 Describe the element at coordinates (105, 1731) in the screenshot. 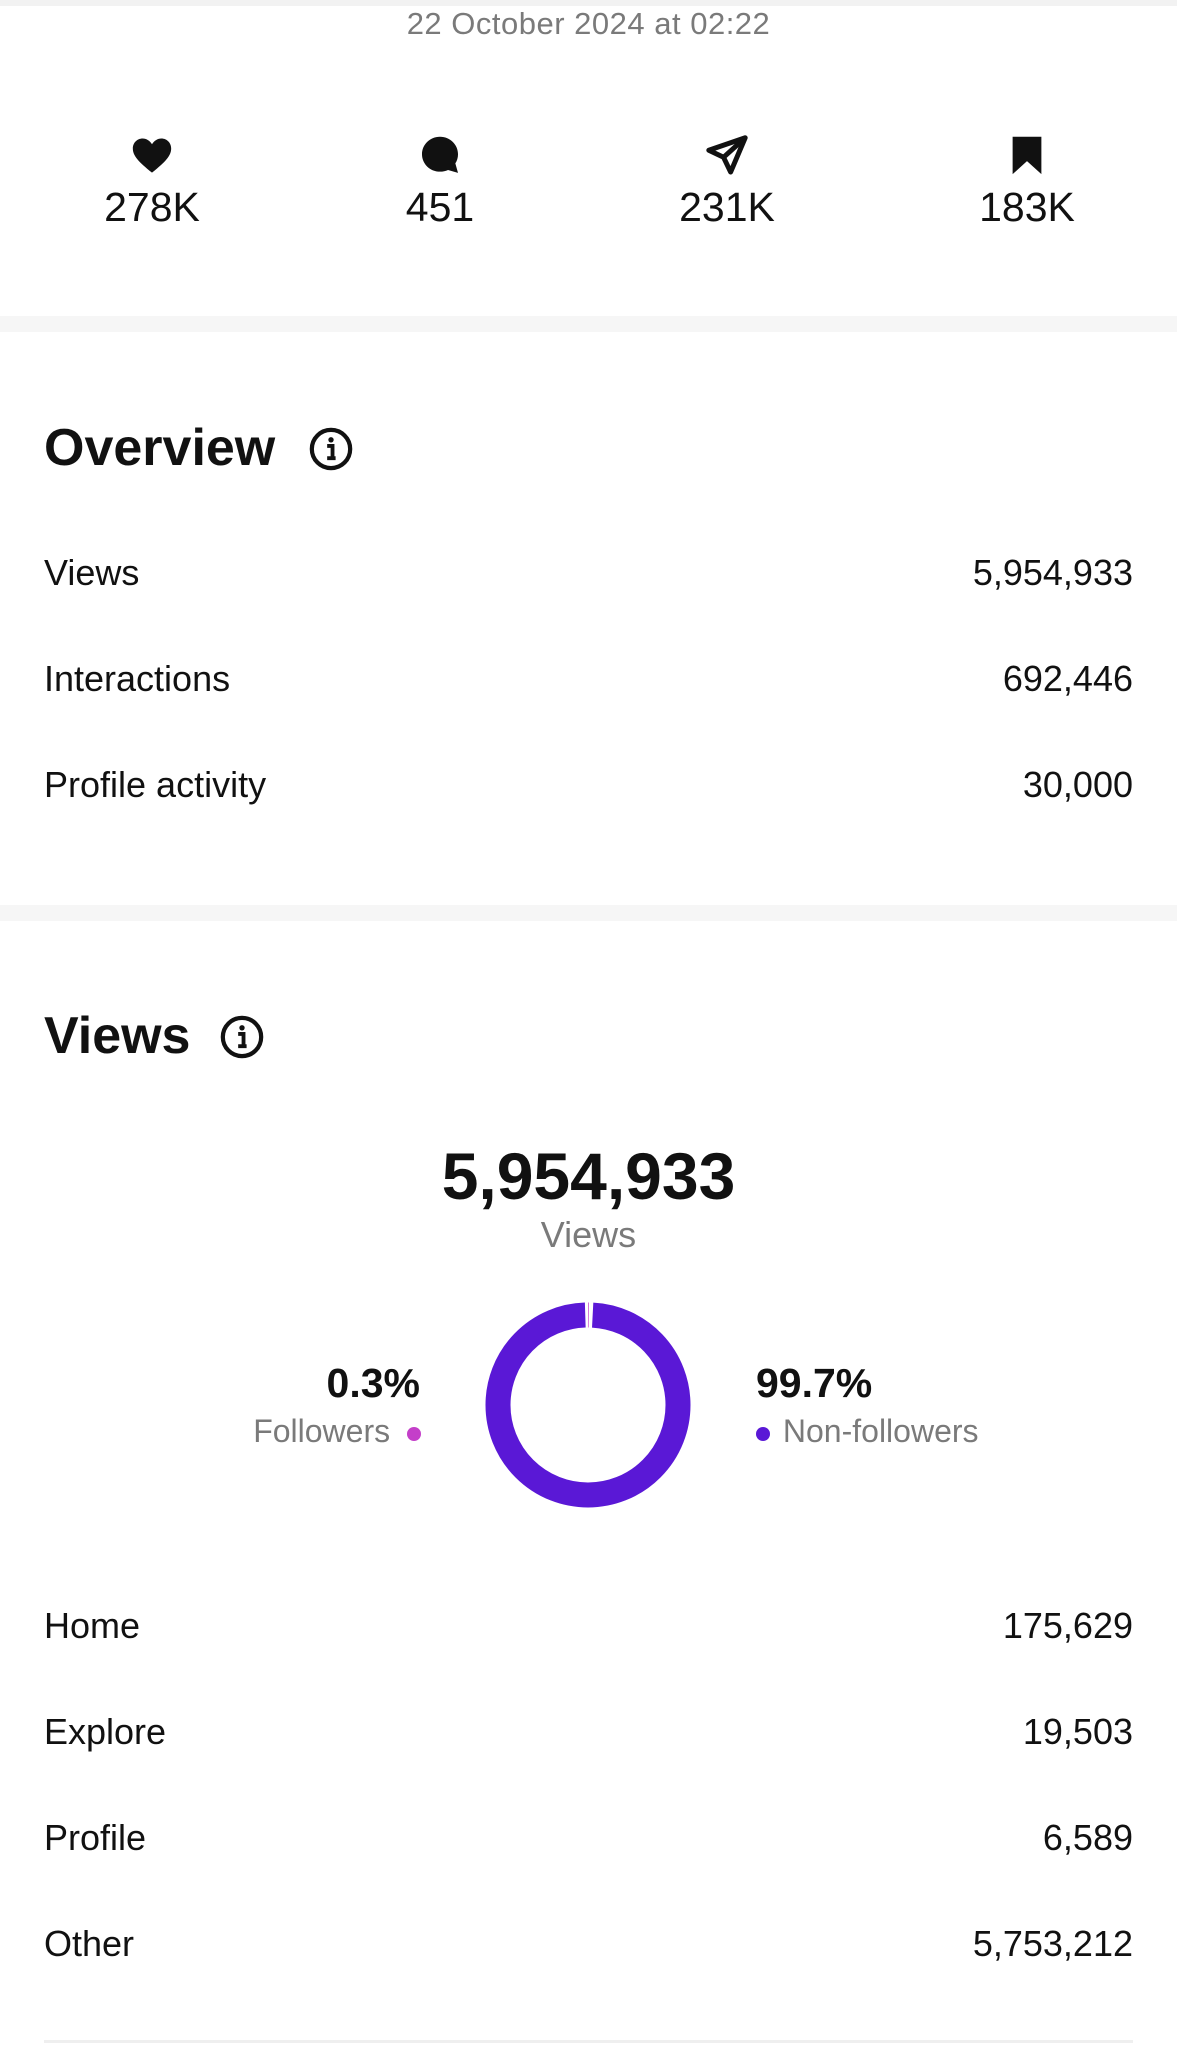

I see `row-label: Explore` at that location.